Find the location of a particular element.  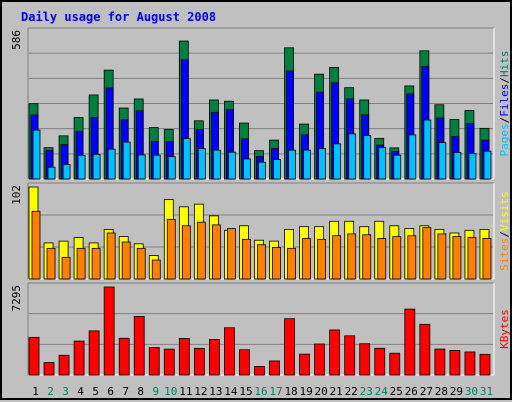

x-tick-label: 8 is located at coordinates (140, 391).